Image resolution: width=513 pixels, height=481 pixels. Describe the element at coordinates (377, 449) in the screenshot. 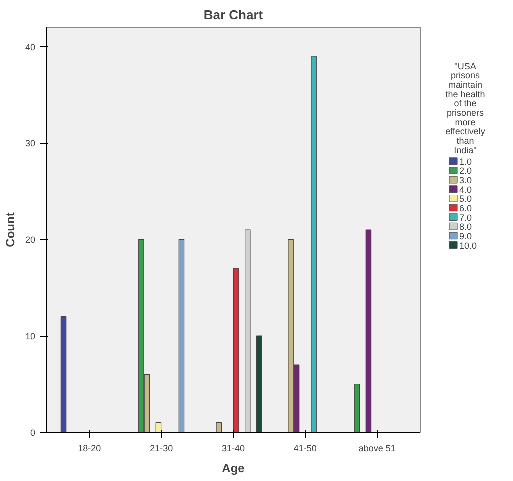

I see `x-tick-label: above 51` at that location.